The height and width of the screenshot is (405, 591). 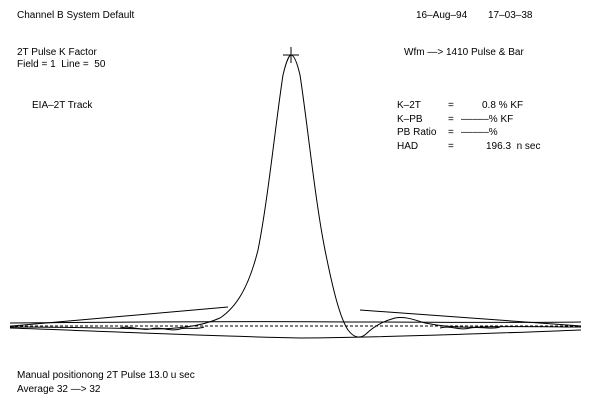 What do you see at coordinates (120, 316) in the screenshot?
I see `left-mask-line` at bounding box center [120, 316].